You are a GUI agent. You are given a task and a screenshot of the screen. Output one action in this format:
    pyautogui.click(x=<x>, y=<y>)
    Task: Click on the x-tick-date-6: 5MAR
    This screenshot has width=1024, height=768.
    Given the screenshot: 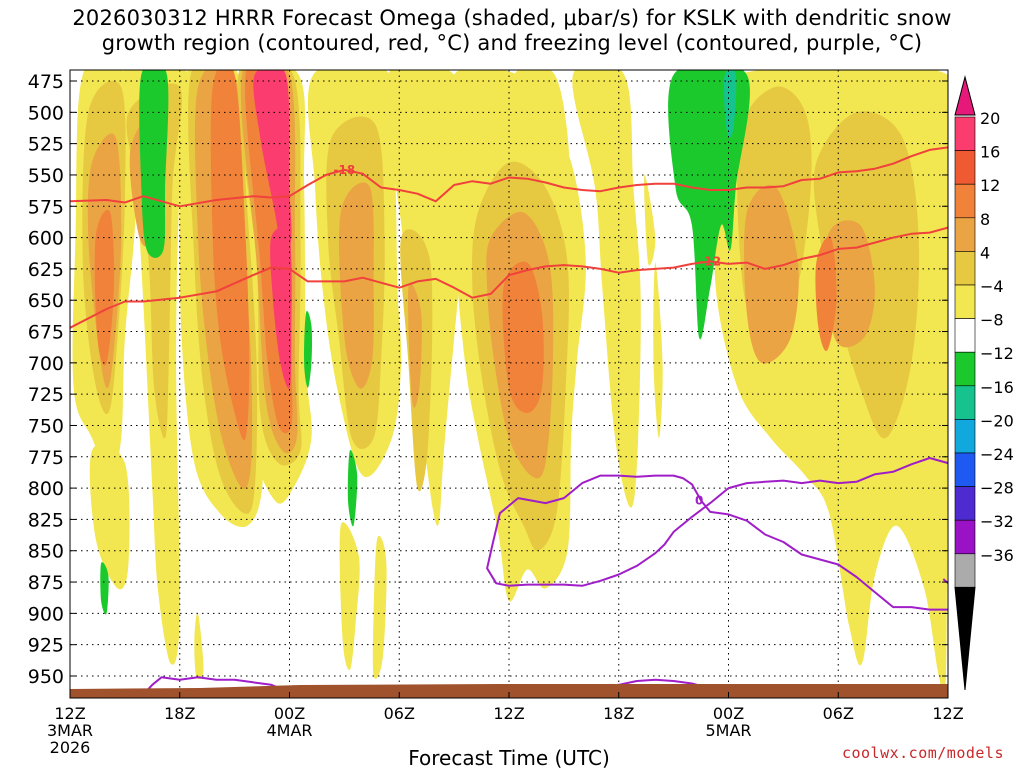 What is the action you would take?
    pyautogui.click(x=728, y=730)
    